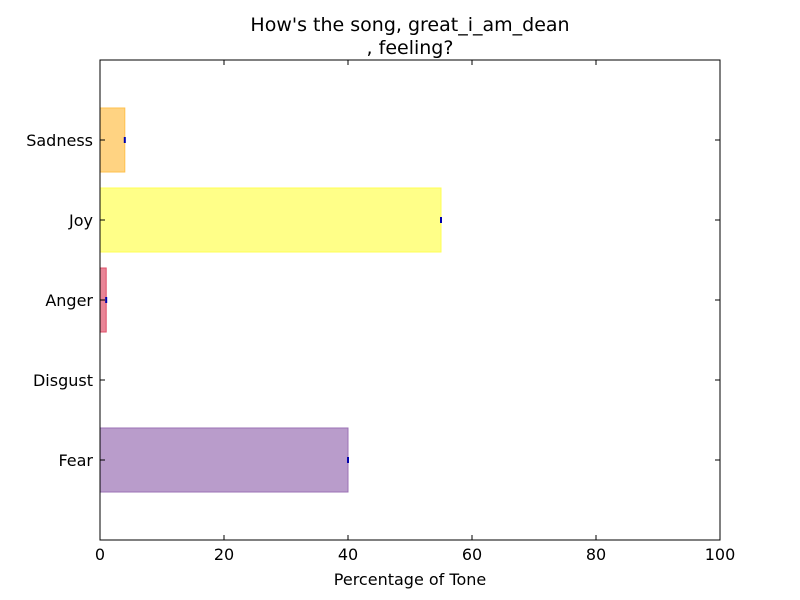 The height and width of the screenshot is (600, 800). Describe the element at coordinates (59, 140) in the screenshot. I see `y-tick-label-sadness: Sadness` at that location.